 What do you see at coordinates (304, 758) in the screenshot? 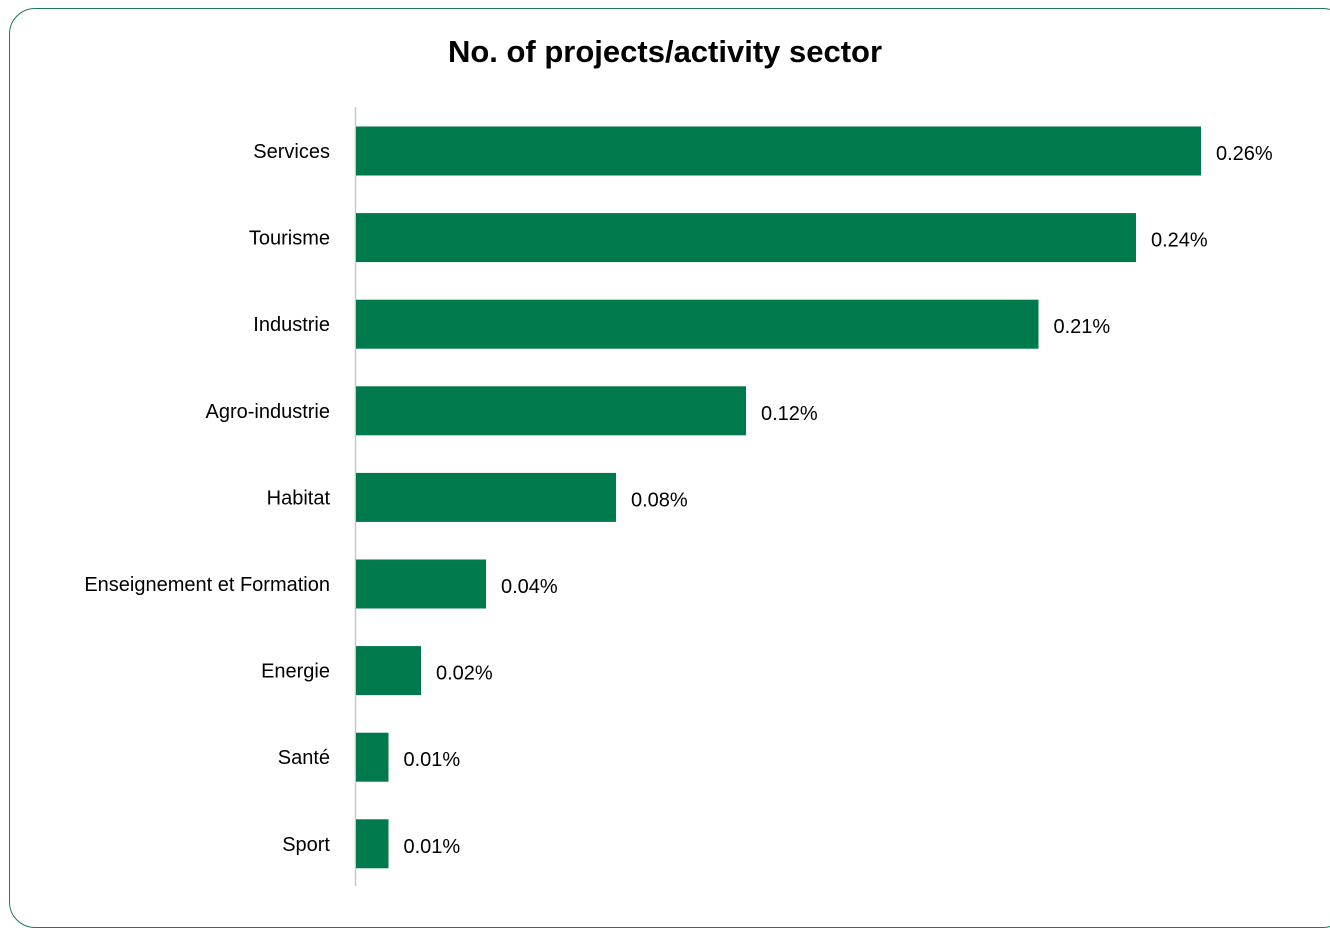
I see `category-label-sante: Santé` at bounding box center [304, 758].